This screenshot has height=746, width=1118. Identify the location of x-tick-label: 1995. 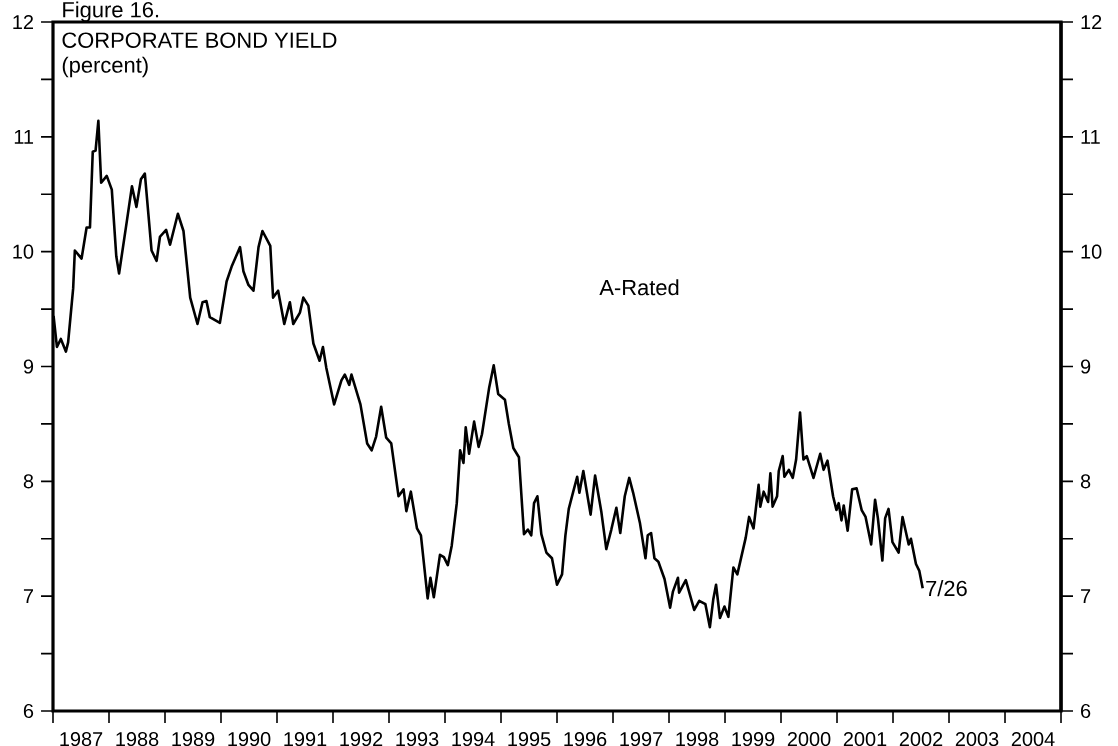
(529, 739).